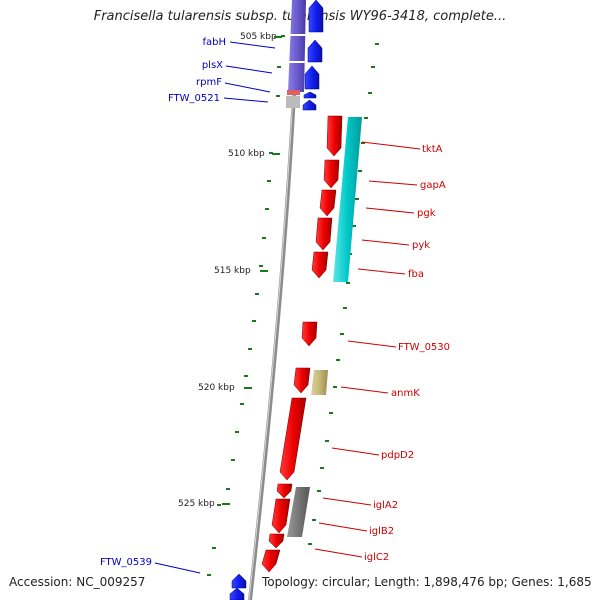  What do you see at coordinates (421, 245) in the screenshot?
I see `gene-label-reverse: pyk` at bounding box center [421, 245].